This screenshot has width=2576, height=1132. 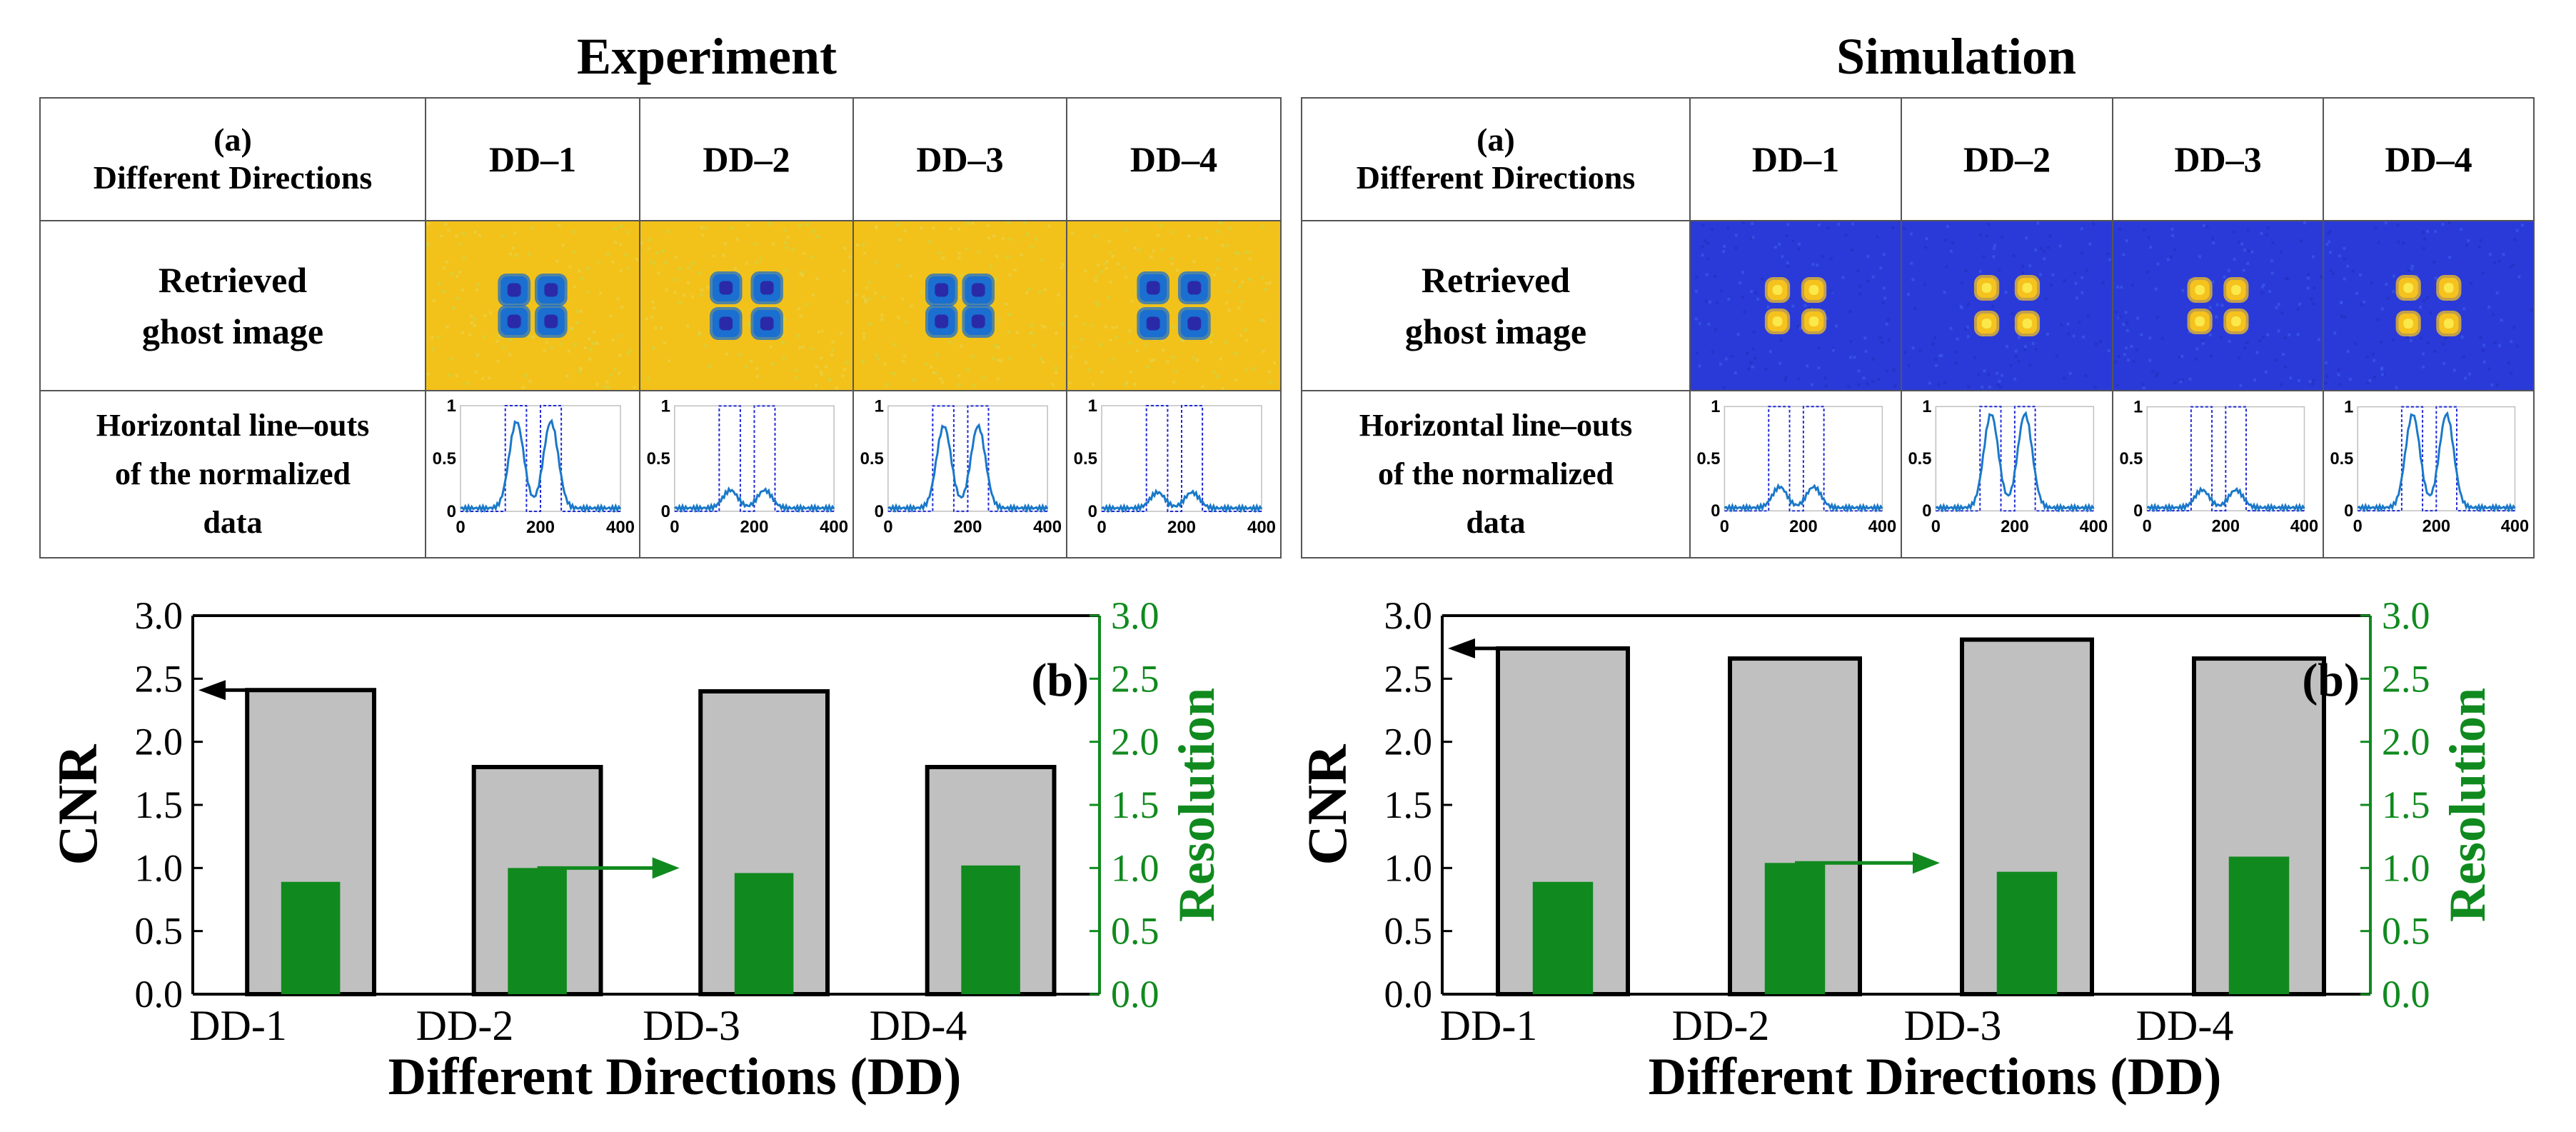 I want to click on x-tick-label: DD-1, so click(x=238, y=1025).